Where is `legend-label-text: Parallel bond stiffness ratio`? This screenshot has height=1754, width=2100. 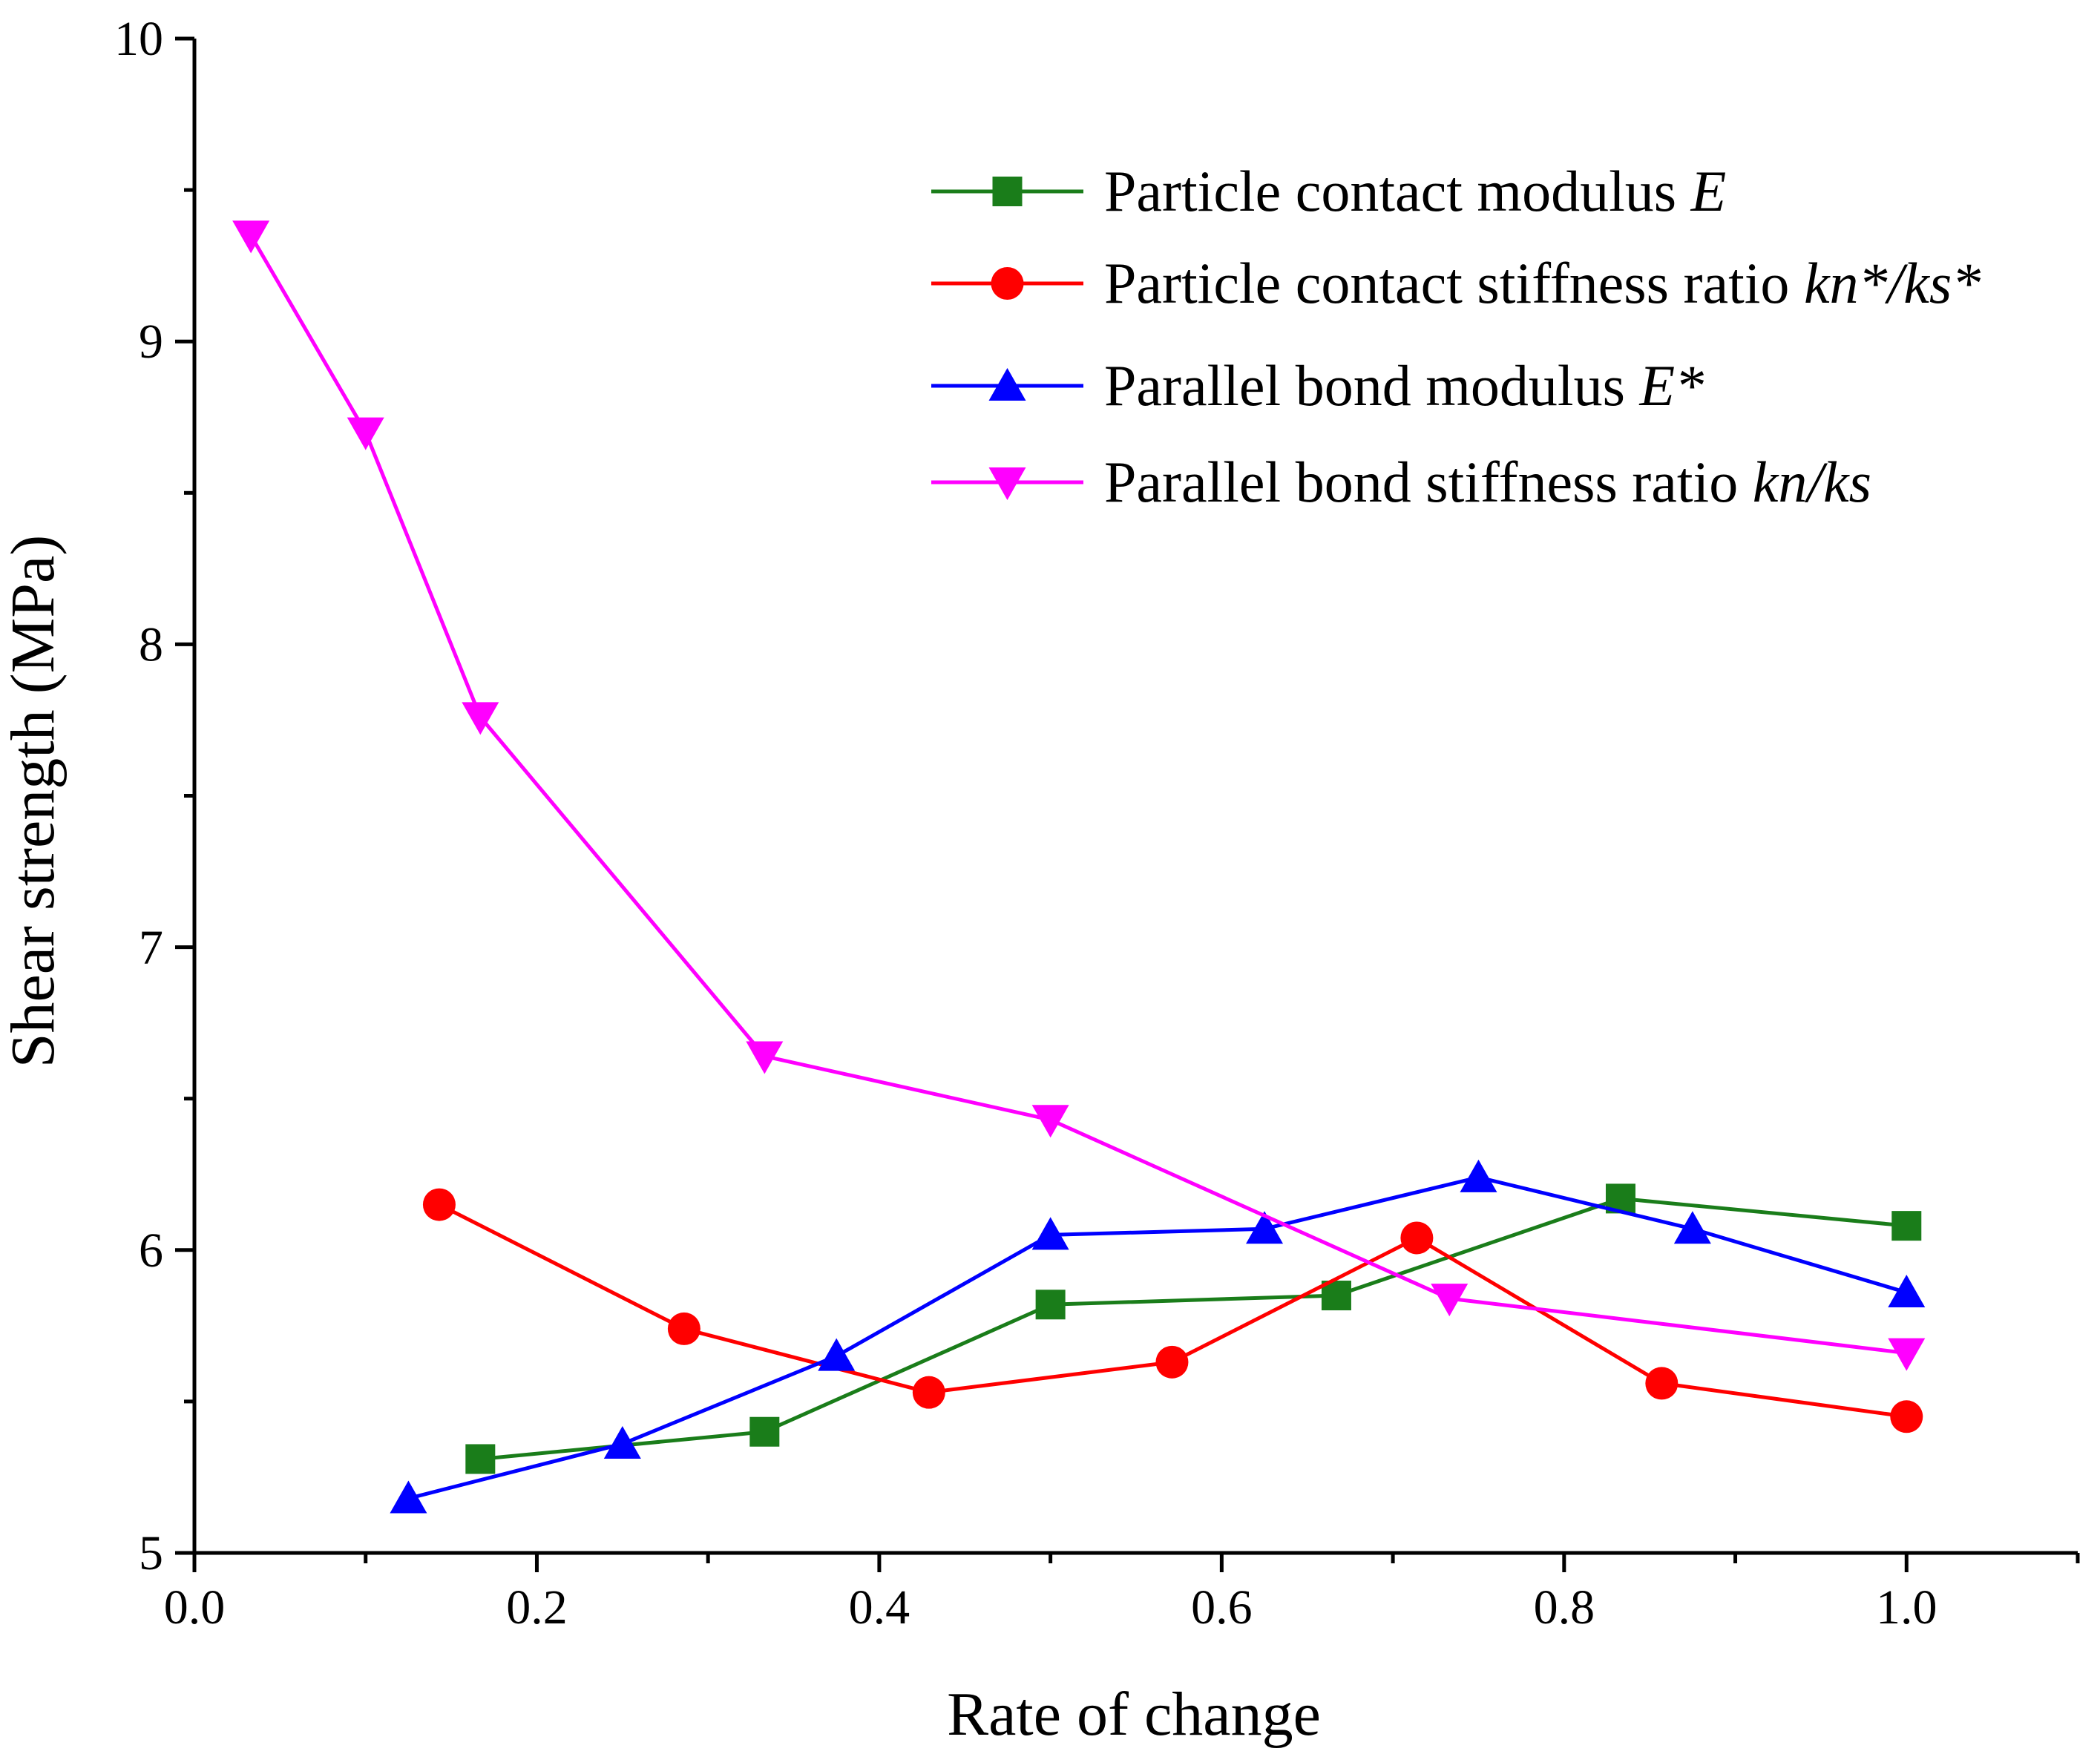
legend-label-text: Parallel bond stiffness ratio is located at coordinates (1429, 482).